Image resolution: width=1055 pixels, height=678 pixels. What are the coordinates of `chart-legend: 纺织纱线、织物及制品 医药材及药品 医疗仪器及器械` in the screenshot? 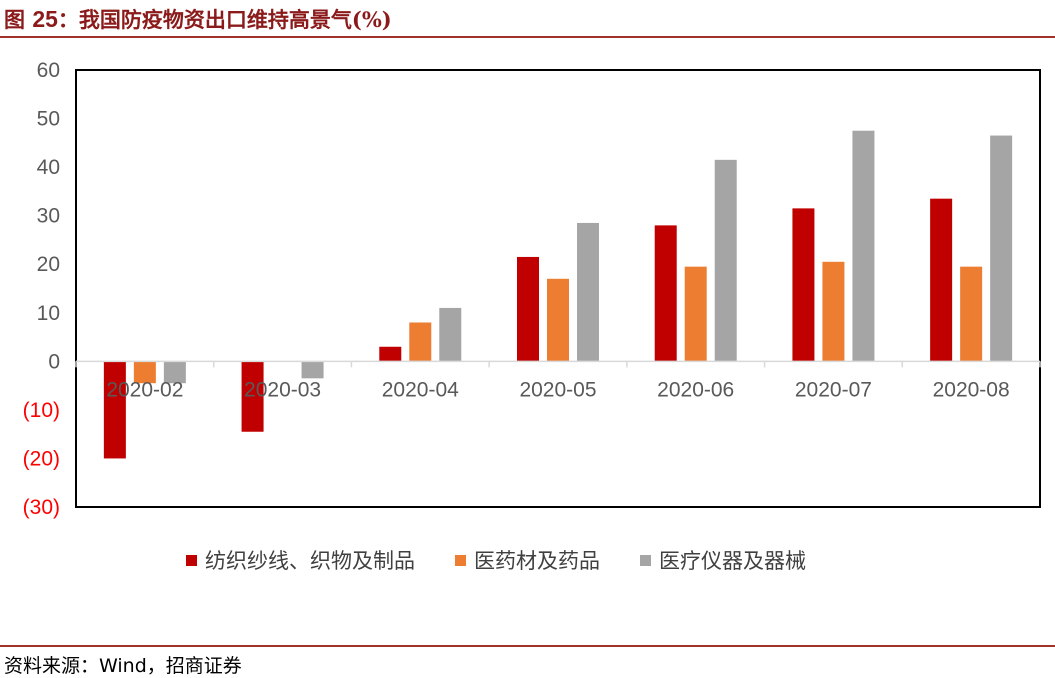 It's located at (496, 560).